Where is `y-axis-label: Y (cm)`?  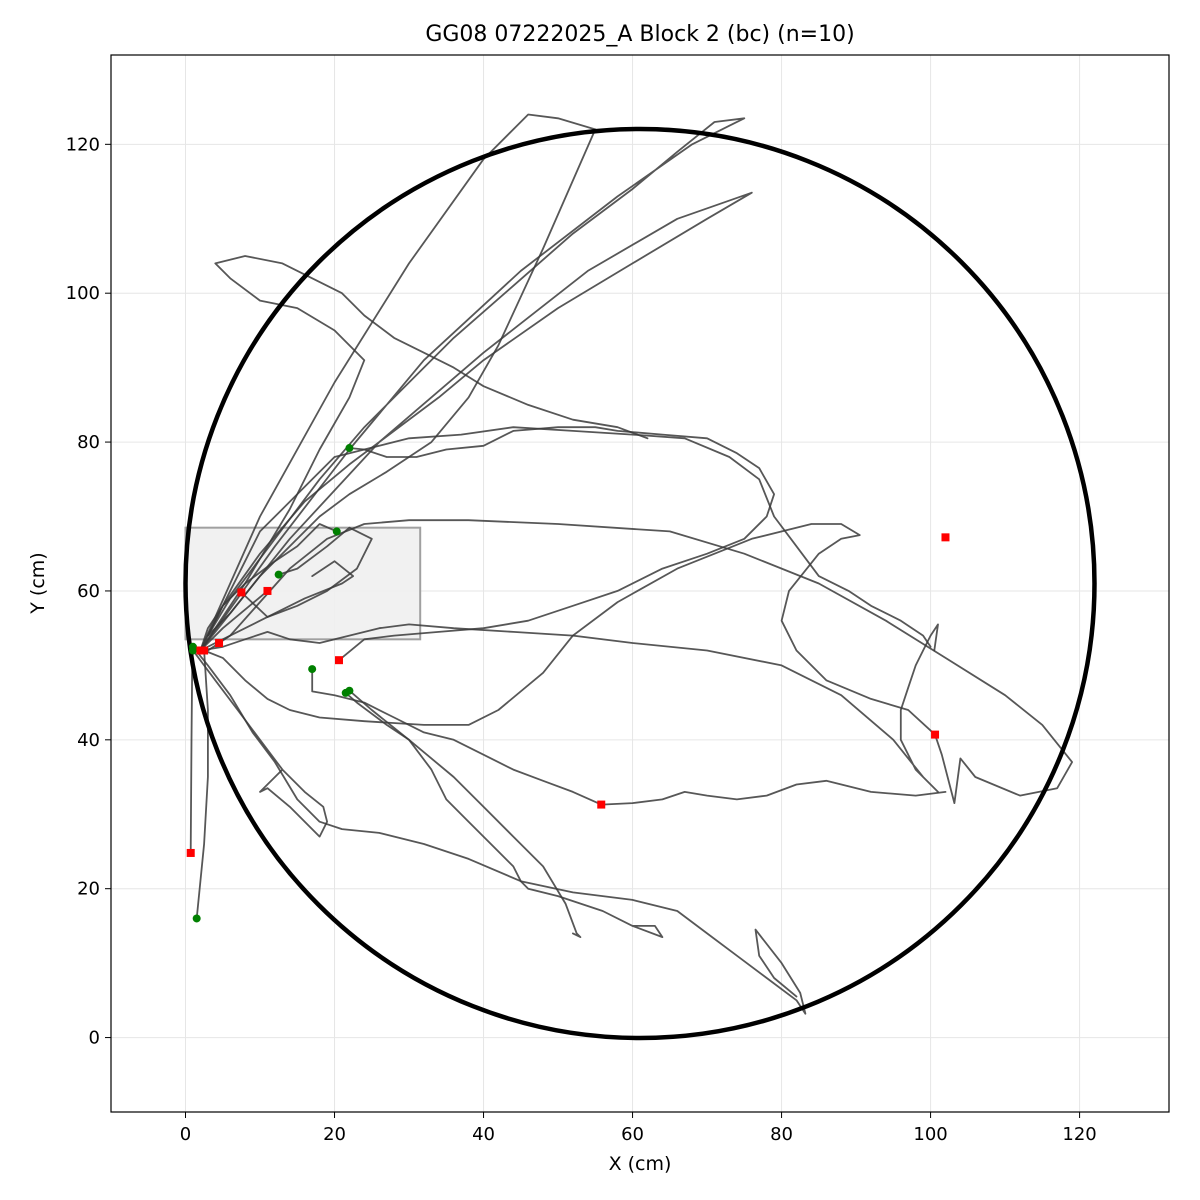 y-axis-label: Y (cm) is located at coordinates (38, 583).